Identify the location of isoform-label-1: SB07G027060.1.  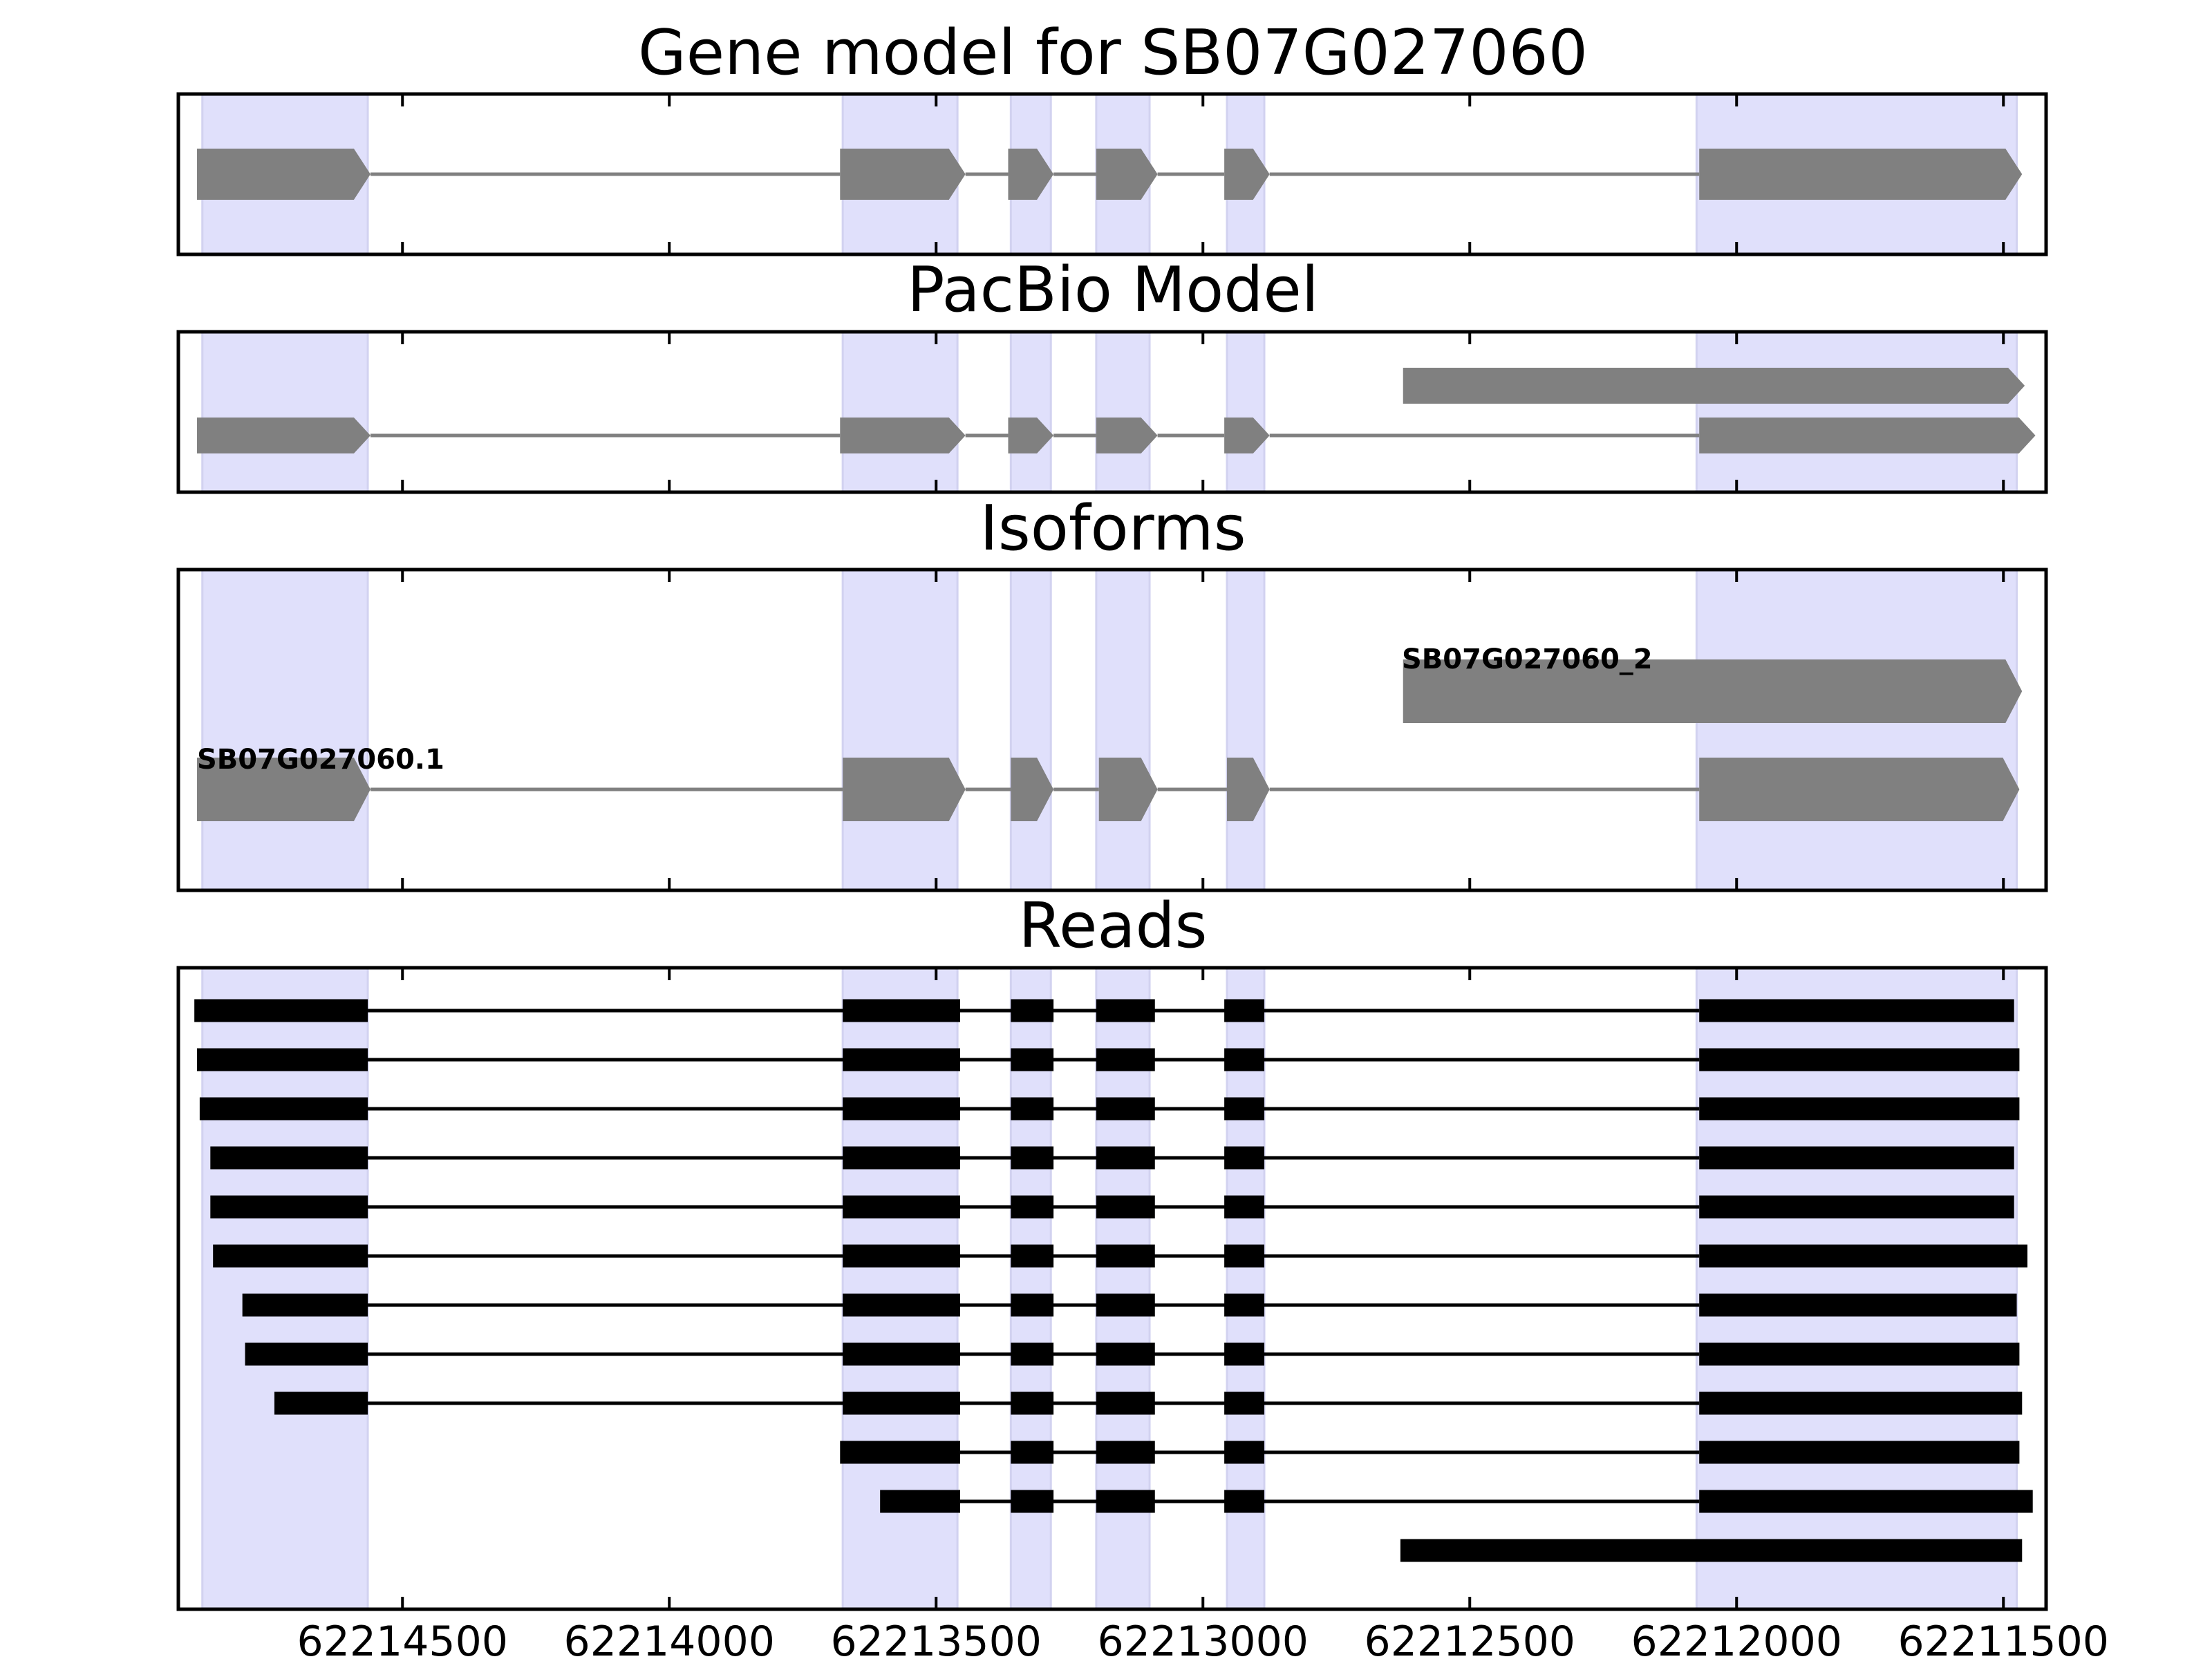
(320, 760).